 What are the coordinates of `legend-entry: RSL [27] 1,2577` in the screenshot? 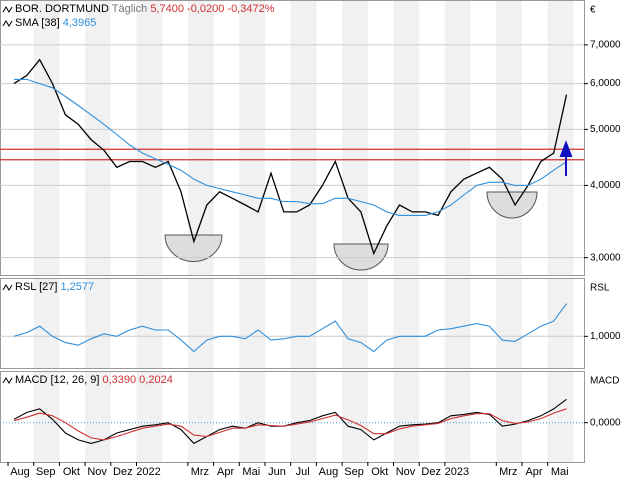 It's located at (54, 287).